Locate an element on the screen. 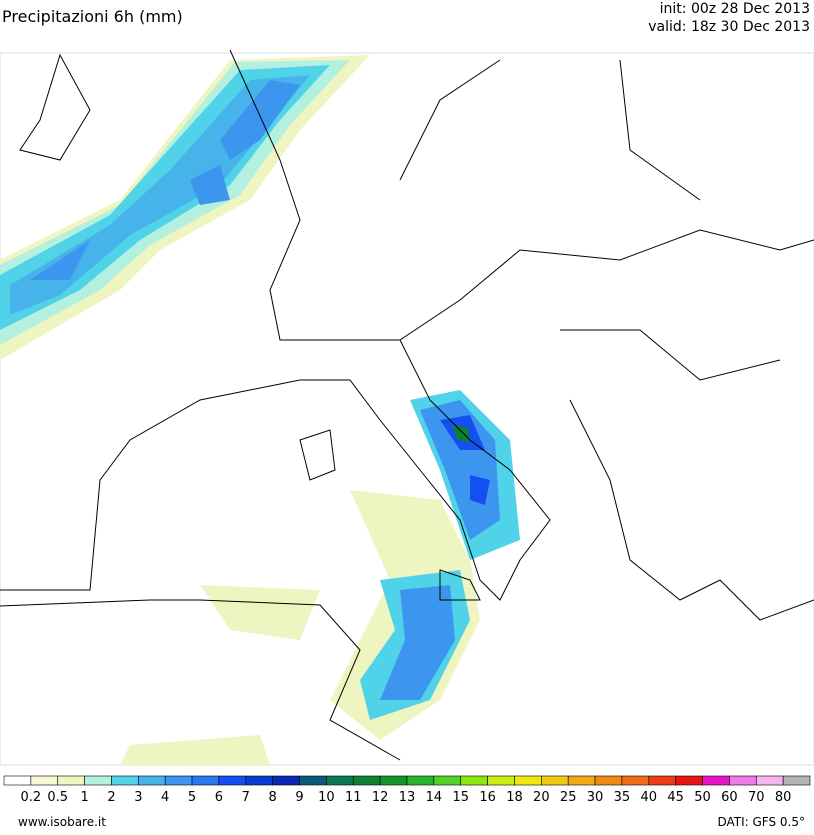 The height and width of the screenshot is (835, 814). color-label: 13 is located at coordinates (407, 797).